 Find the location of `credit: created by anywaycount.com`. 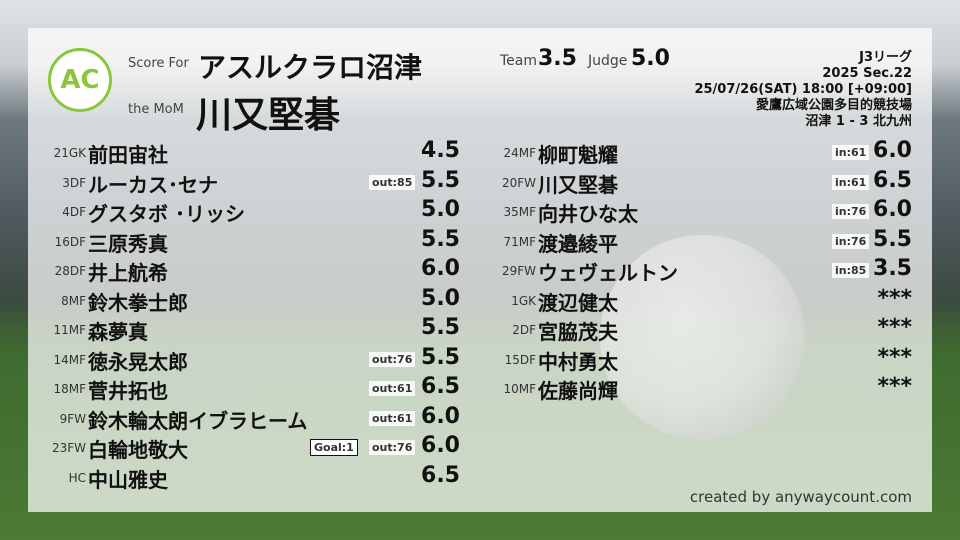

credit: created by anywaycount.com is located at coordinates (800, 497).